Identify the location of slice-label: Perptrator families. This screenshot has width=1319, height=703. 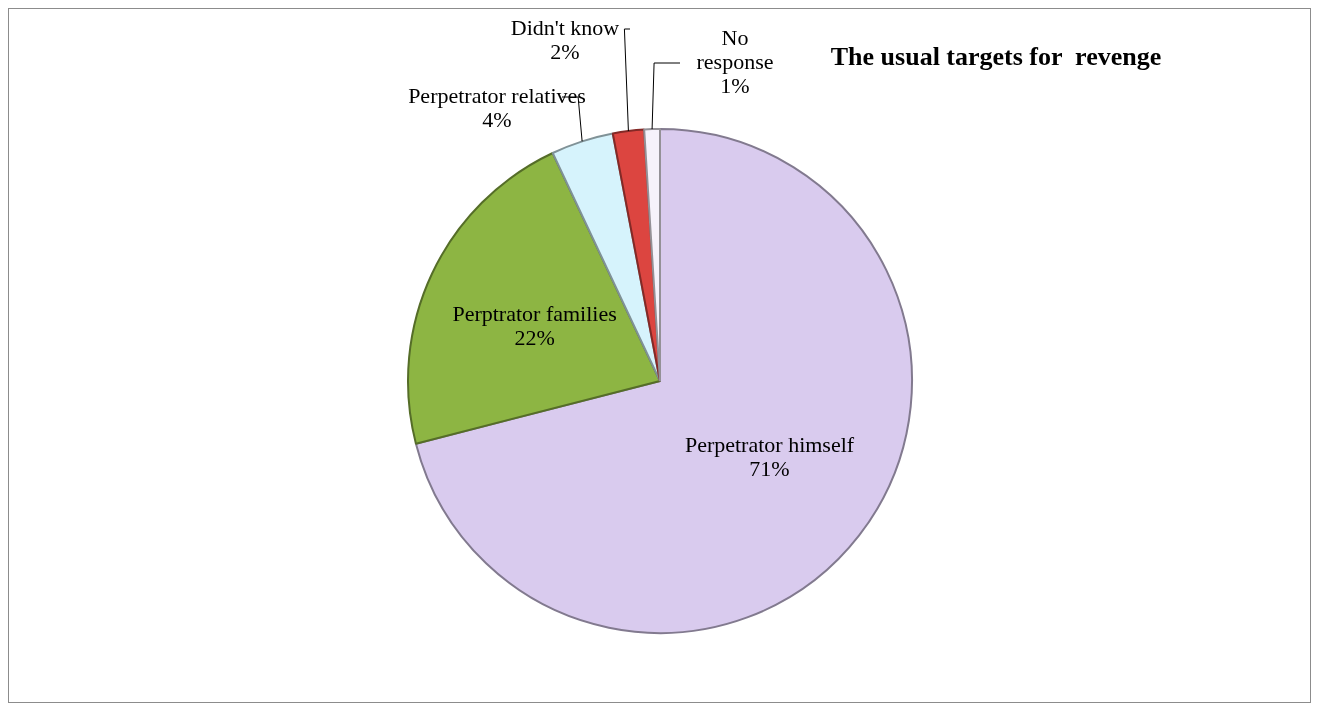
(534, 314).